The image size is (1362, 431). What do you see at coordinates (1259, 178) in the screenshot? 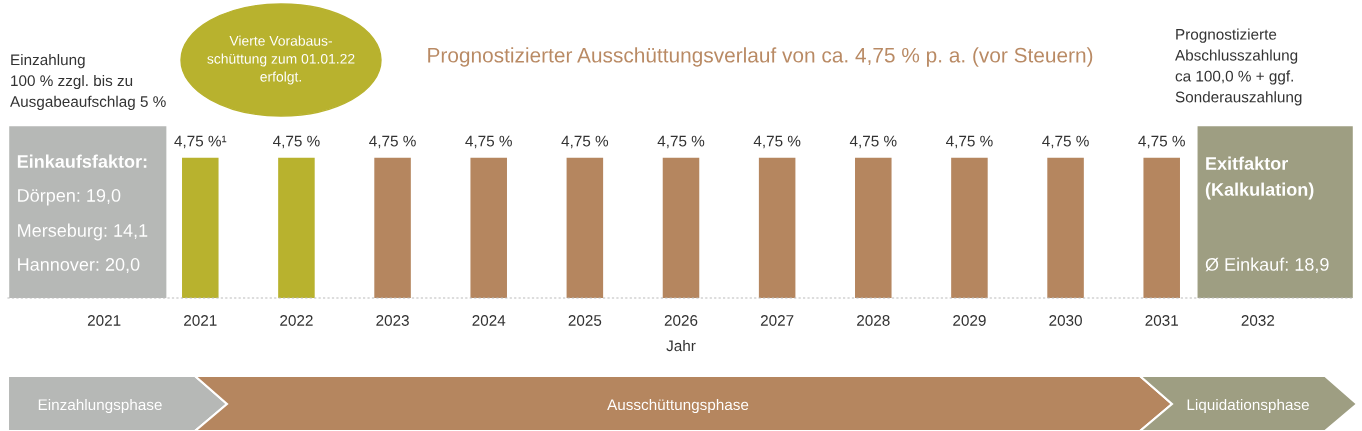
I see `annotation: Exitfaktor (Kalkulation)` at bounding box center [1259, 178].